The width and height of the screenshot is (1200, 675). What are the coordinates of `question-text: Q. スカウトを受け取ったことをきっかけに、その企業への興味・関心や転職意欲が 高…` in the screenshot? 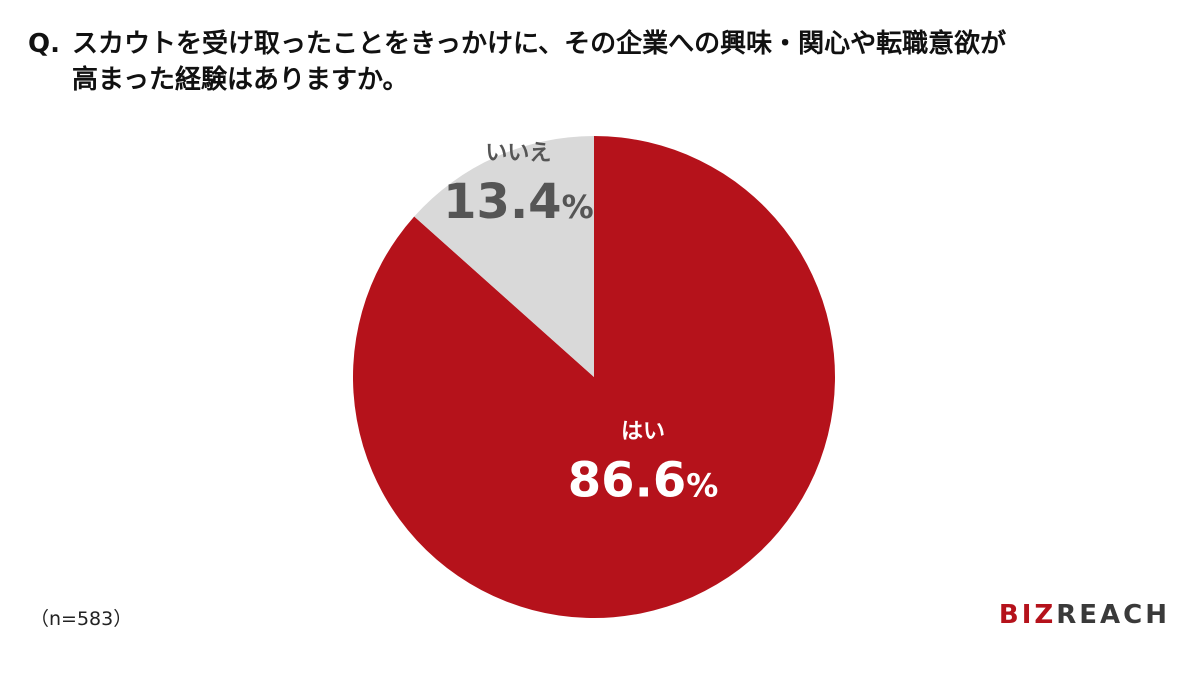 It's located at (603, 62).